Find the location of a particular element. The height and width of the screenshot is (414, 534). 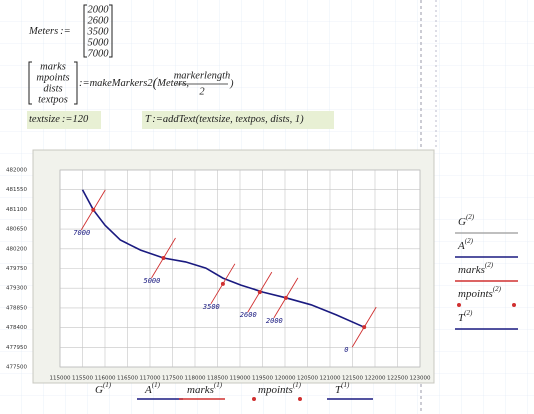

numerator: markerlength is located at coordinates (202, 75).